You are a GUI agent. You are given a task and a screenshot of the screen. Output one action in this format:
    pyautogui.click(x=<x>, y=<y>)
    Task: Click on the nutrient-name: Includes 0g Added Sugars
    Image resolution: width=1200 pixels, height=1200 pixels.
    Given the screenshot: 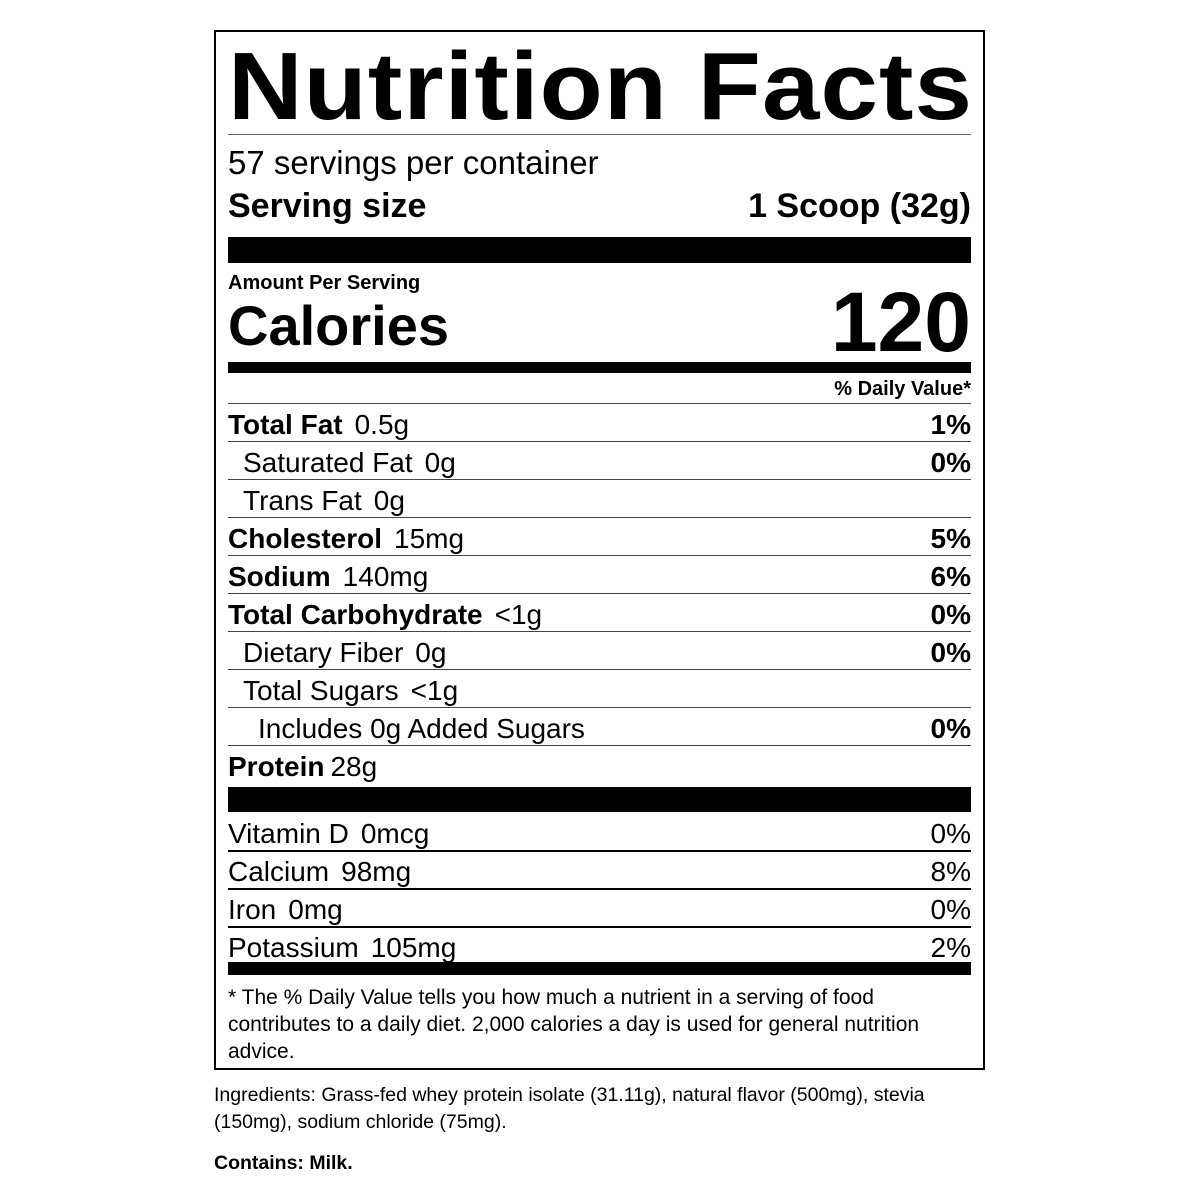 What is the action you would take?
    pyautogui.click(x=421, y=728)
    